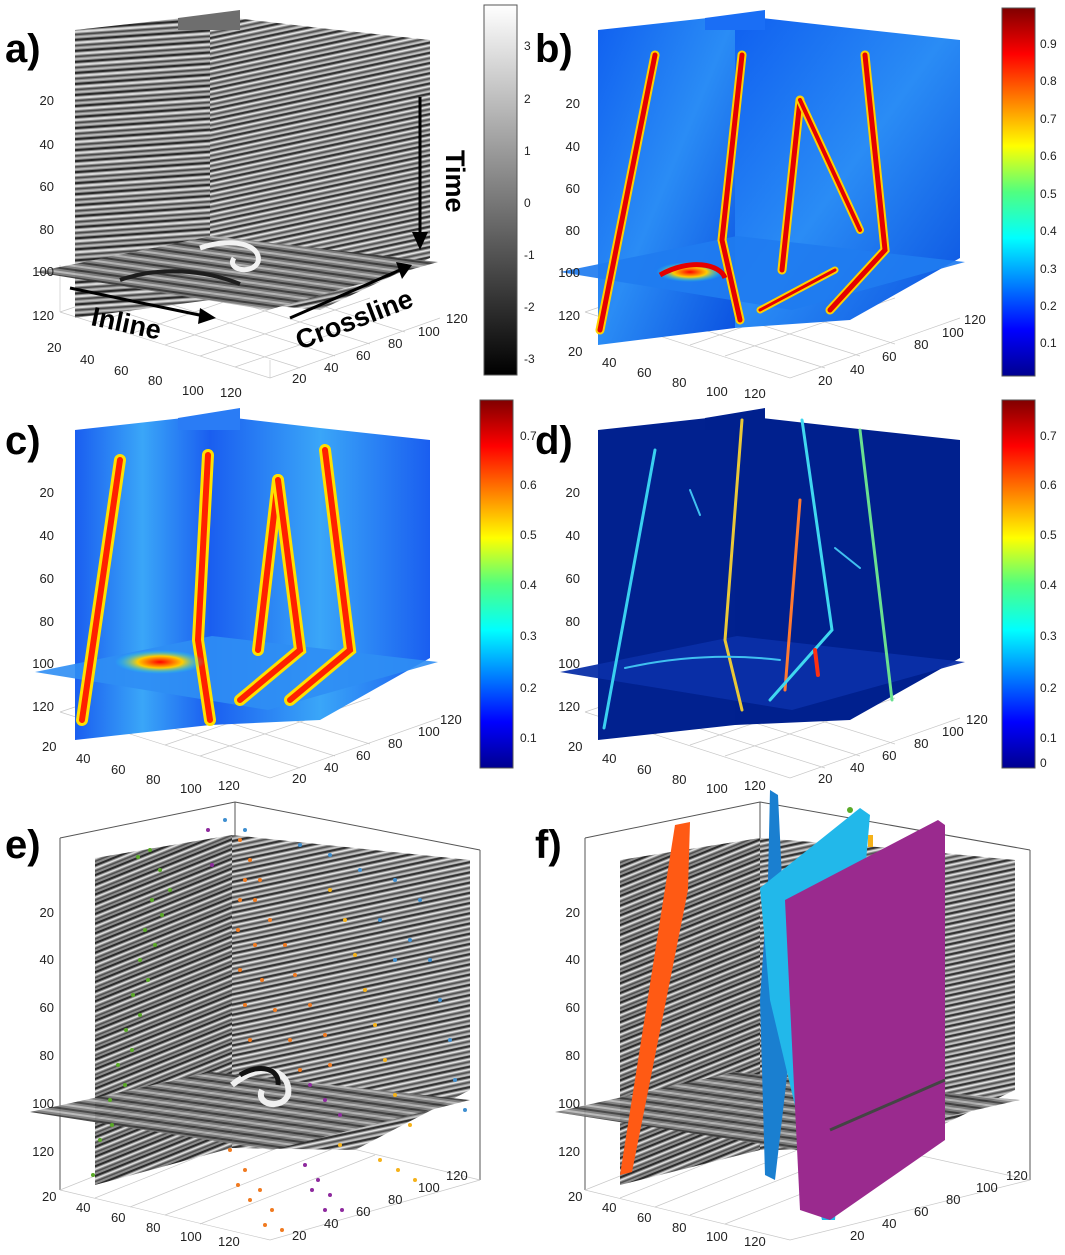  Describe the element at coordinates (902, 350) in the screenshot. I see `panel-b-y-axis: 20 40 60 80 100 120` at that location.